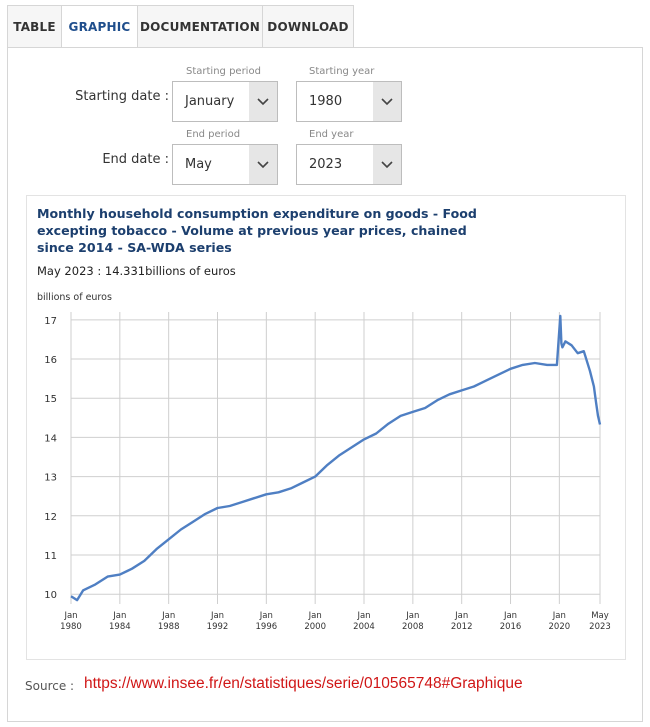 The width and height of the screenshot is (650, 727). I want to click on x-tick-year-label: 2004, so click(364, 627).